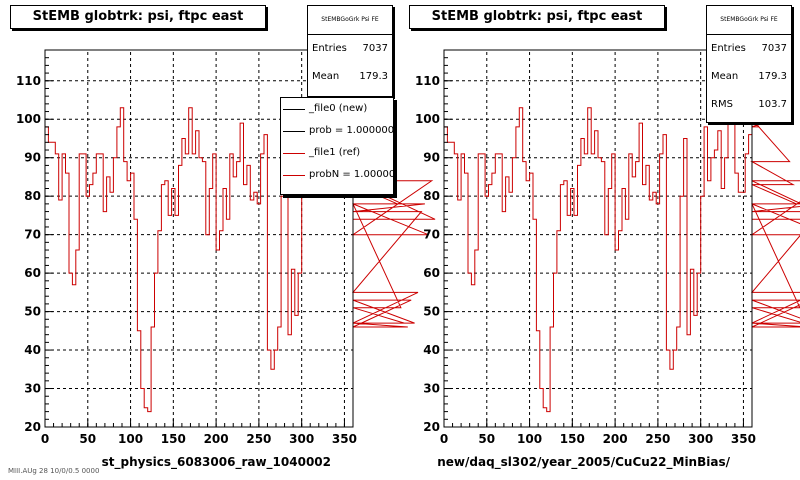  I want to click on right-x-tick-label: 100, so click(529, 439).